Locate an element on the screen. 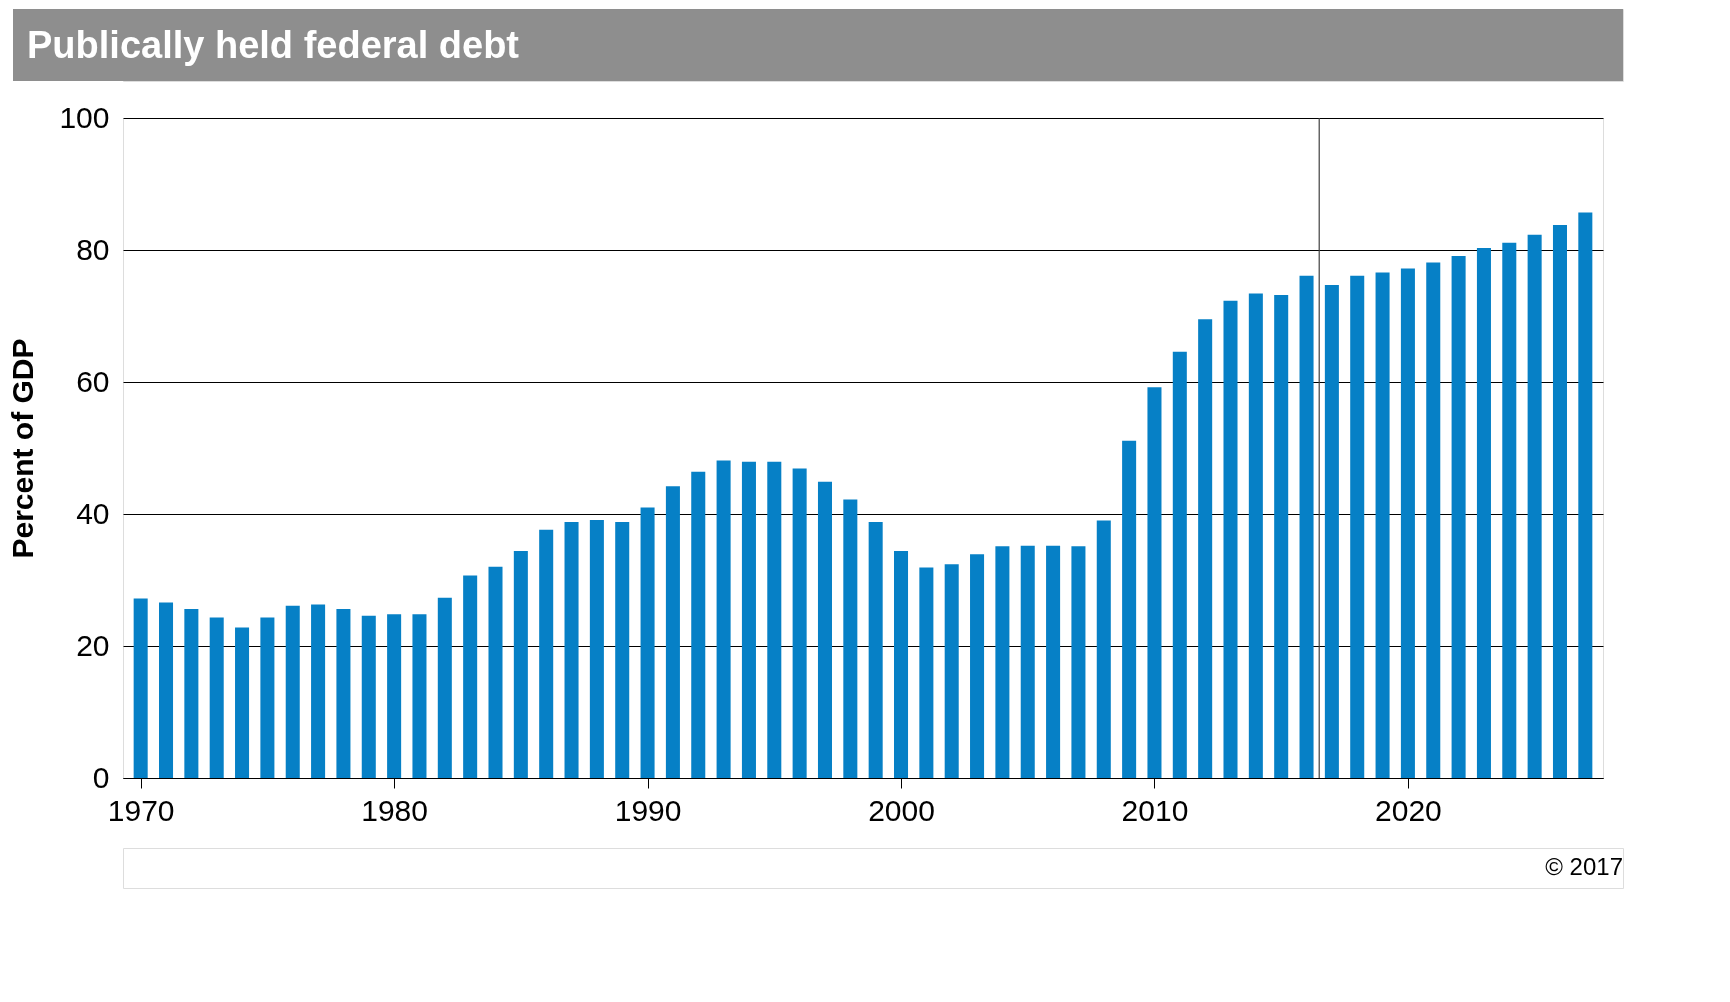 The width and height of the screenshot is (1730, 1002). y-tick-label: 20 is located at coordinates (93, 645).